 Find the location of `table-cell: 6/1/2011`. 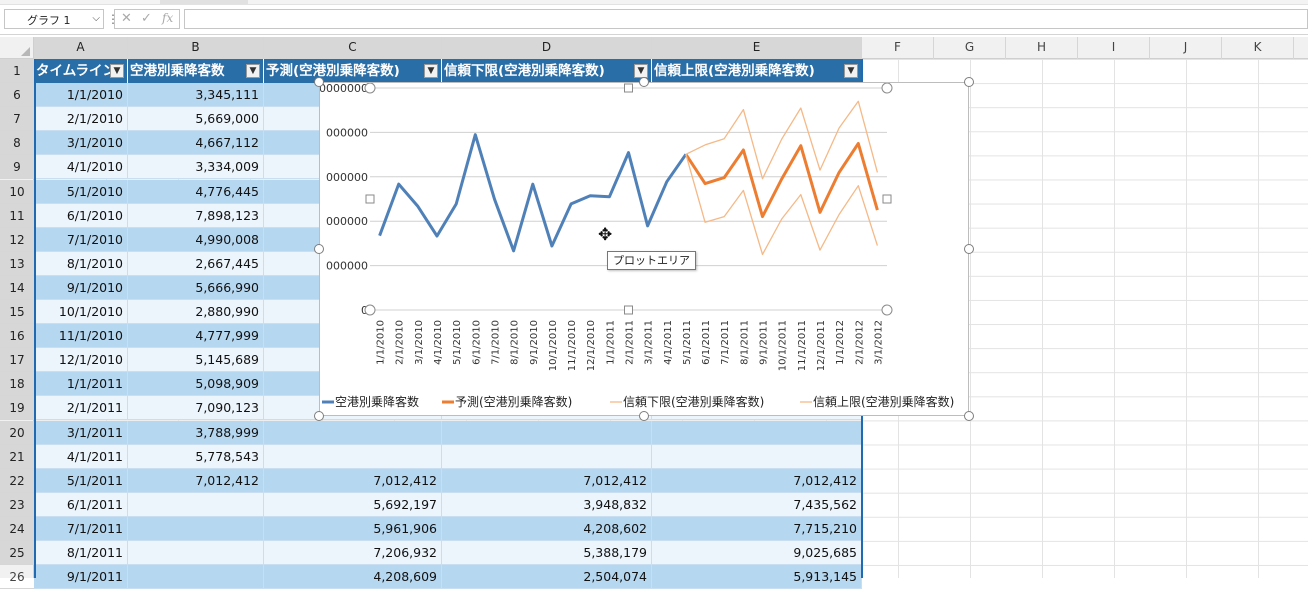

table-cell: 6/1/2011 is located at coordinates (81, 504).